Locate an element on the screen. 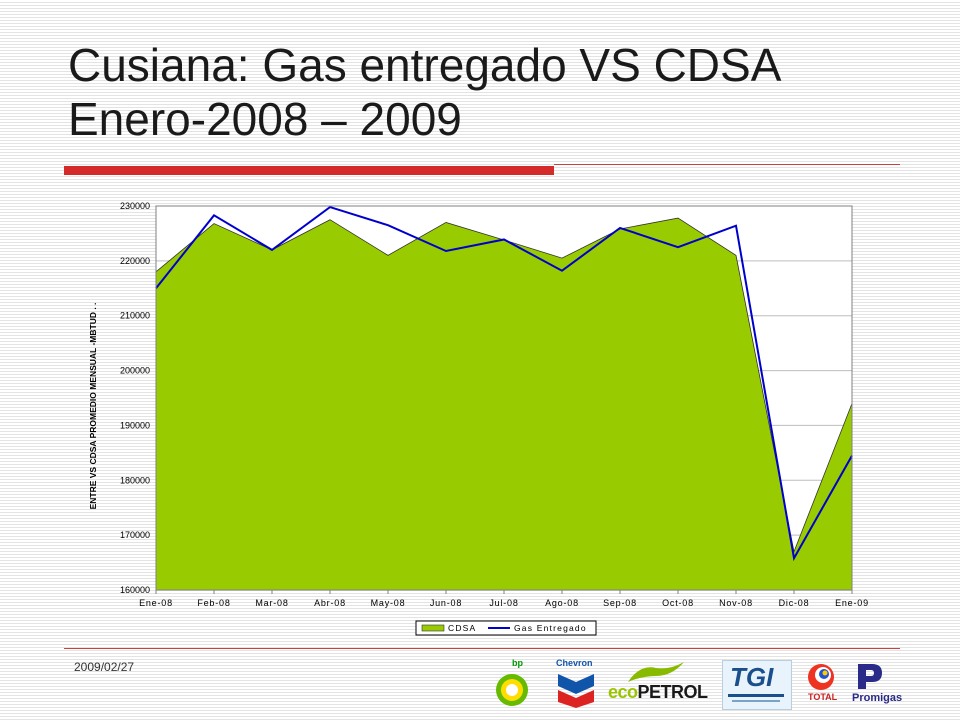  x-tick-label: Abr-08 is located at coordinates (330, 603).